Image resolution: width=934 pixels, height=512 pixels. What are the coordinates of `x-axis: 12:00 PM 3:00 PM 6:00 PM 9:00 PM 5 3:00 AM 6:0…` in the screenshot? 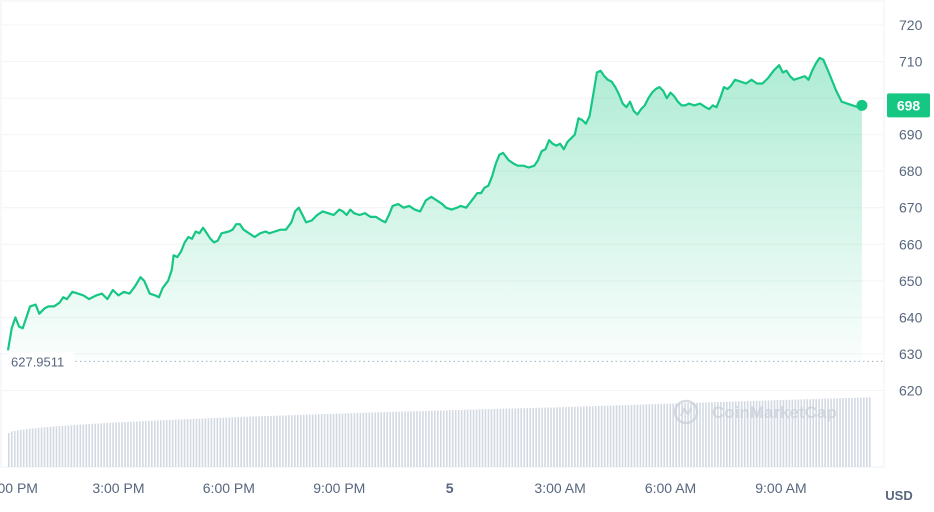 It's located at (403, 488).